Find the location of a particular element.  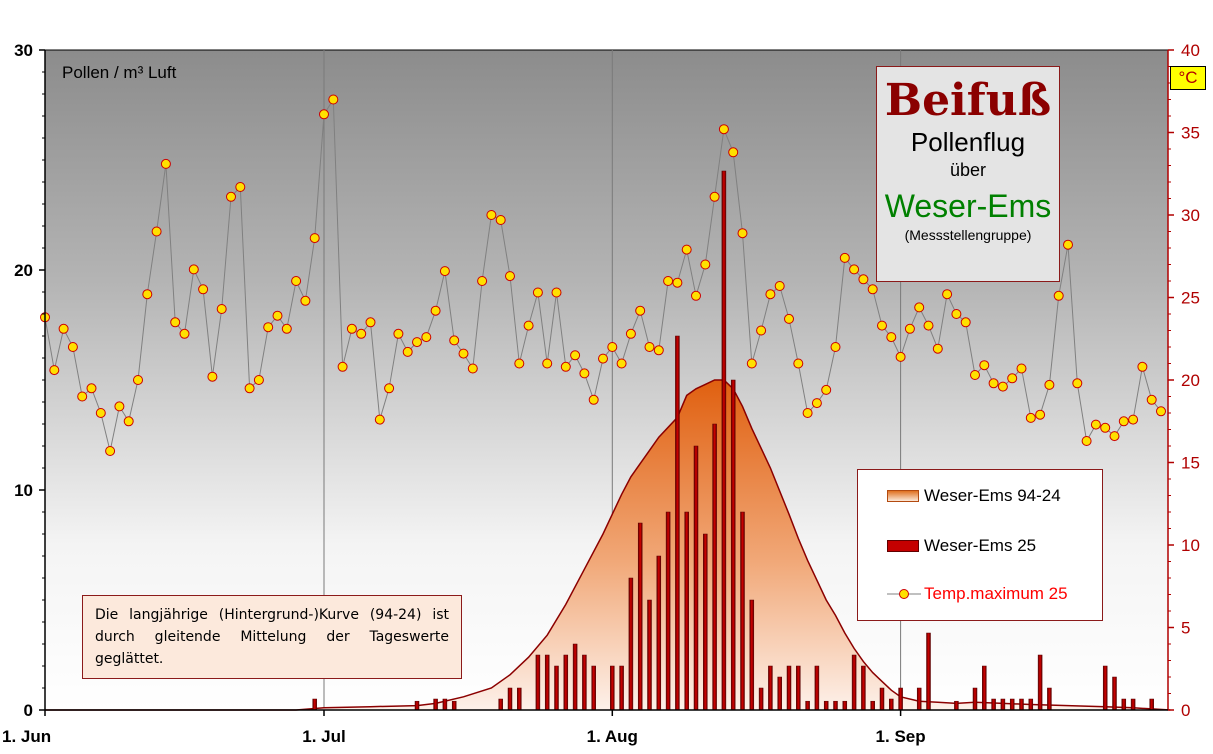

legend-label-line: Temp.maximum 25 is located at coordinates (996, 593).